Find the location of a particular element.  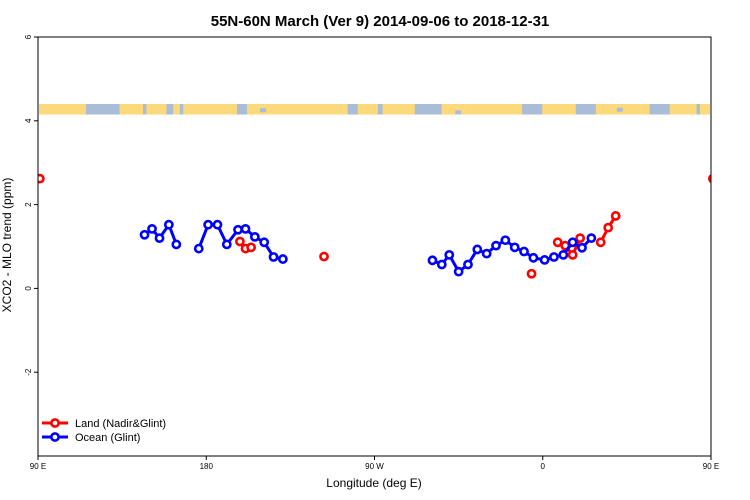

map-strip is located at coordinates (374, 109).